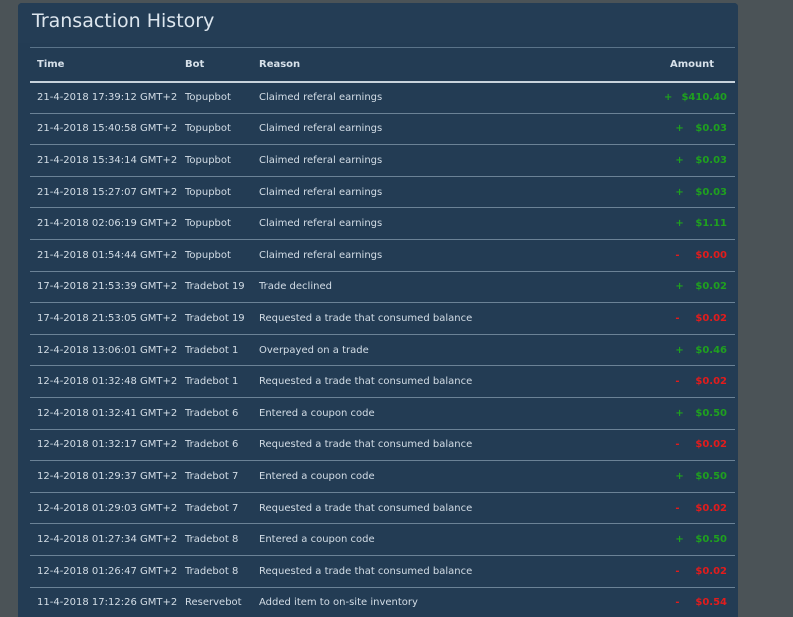 The width and height of the screenshot is (793, 617). I want to click on column-header-amount: Amount, so click(699, 65).